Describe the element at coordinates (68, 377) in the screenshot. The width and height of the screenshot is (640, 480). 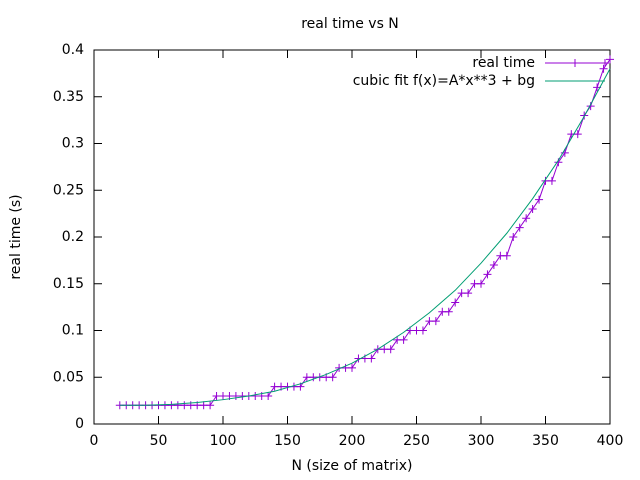
I see `y-tick-label: 0.05` at that location.